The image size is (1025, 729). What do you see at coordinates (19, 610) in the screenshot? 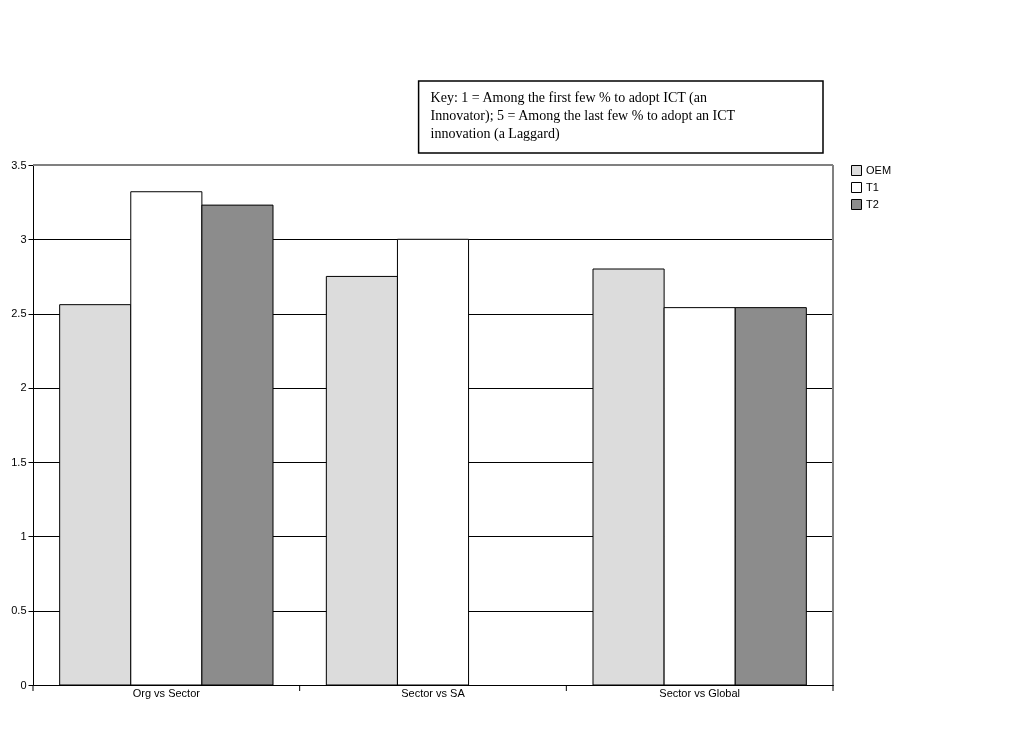
I see `y-tick-label: 0.5` at bounding box center [19, 610].